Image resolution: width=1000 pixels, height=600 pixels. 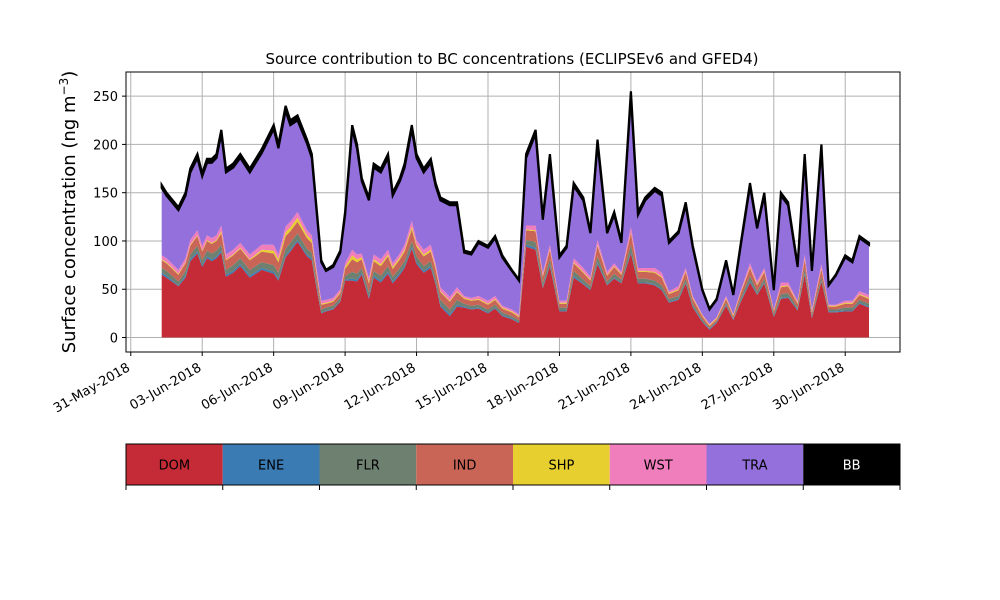 I want to click on legend-swatch-shp, so click(x=561, y=464).